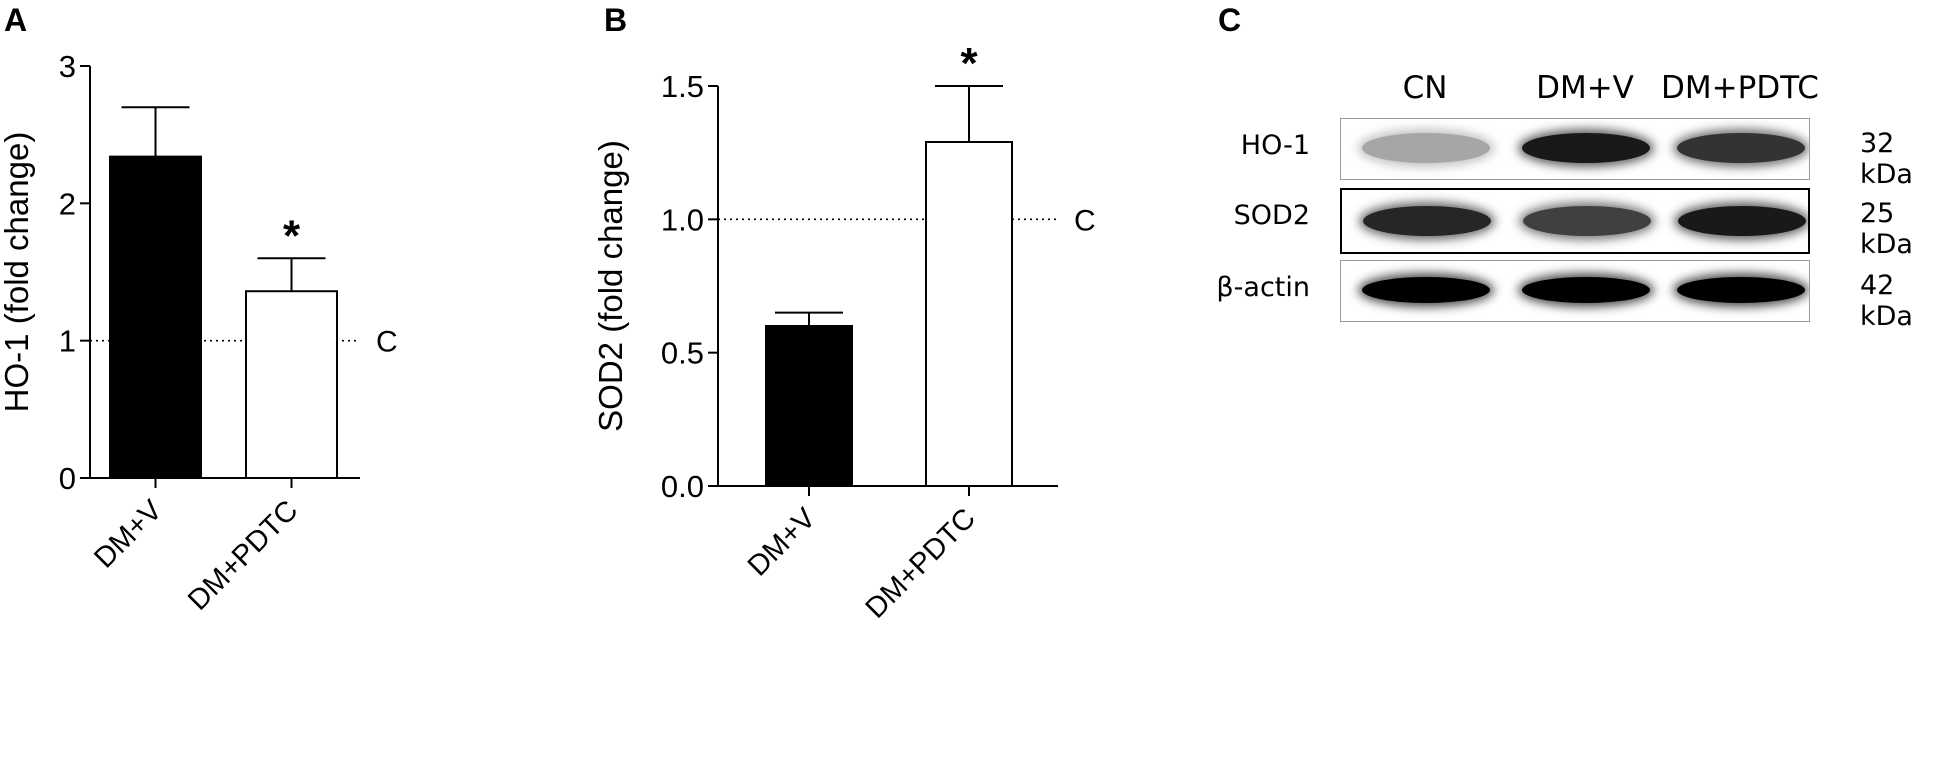  Describe the element at coordinates (1740, 88) in the screenshot. I see `lane-label: DM+PDTC` at that location.